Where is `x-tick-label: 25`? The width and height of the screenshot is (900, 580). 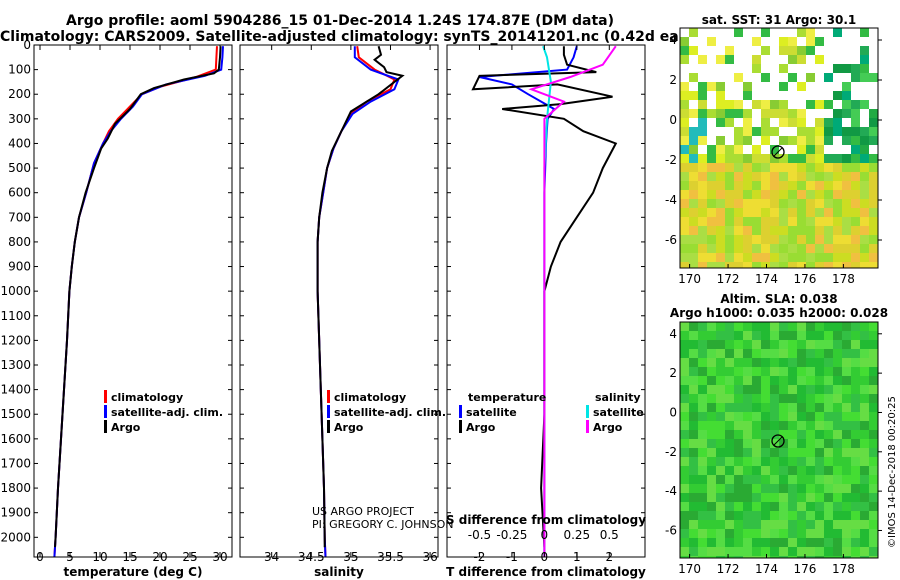
x-tick-label: 25 is located at coordinates (189, 557).